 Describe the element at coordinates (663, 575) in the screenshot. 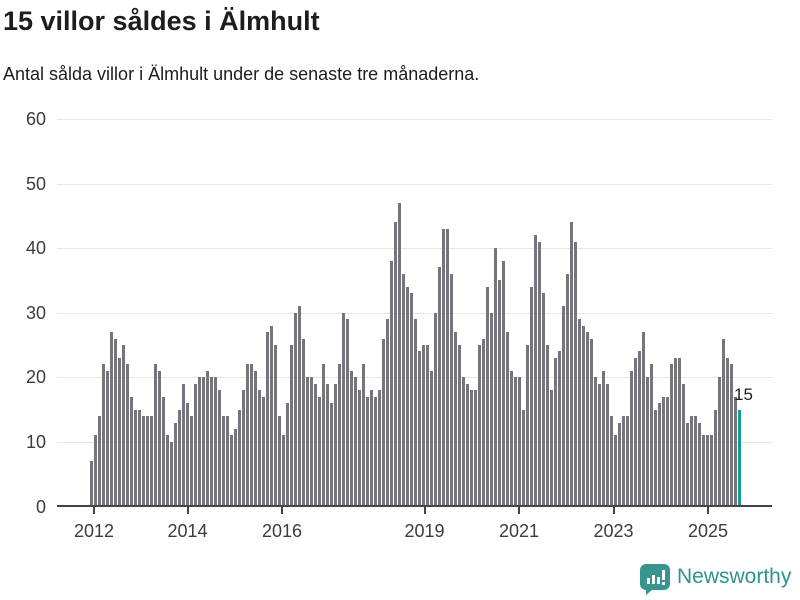

I see `logo-exclamation-mark` at that location.